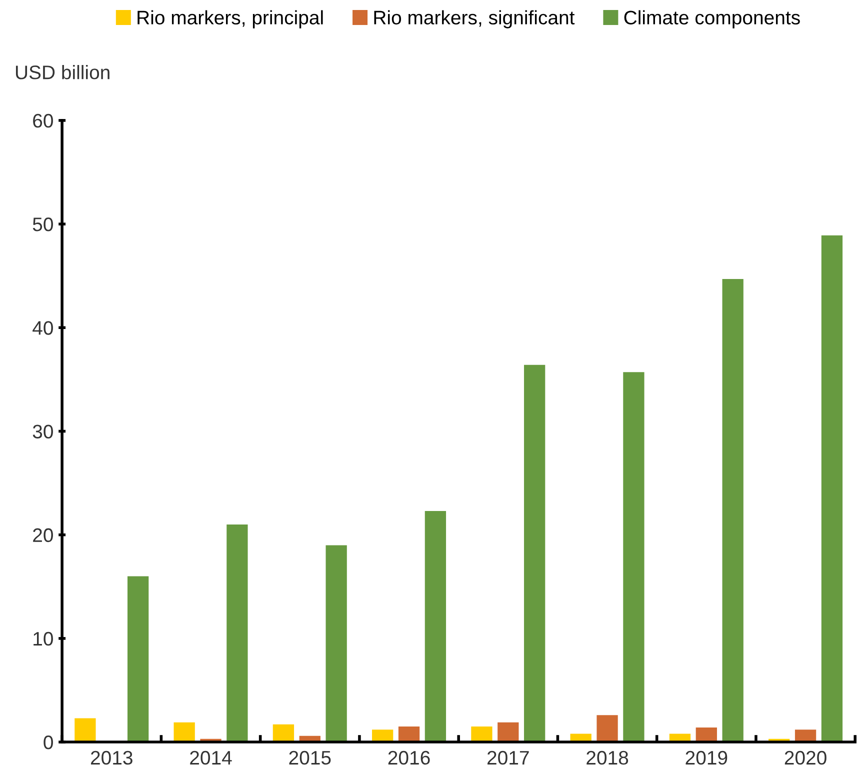 The height and width of the screenshot is (777, 862). What do you see at coordinates (211, 757) in the screenshot?
I see `x-tick-label: 2014` at bounding box center [211, 757].